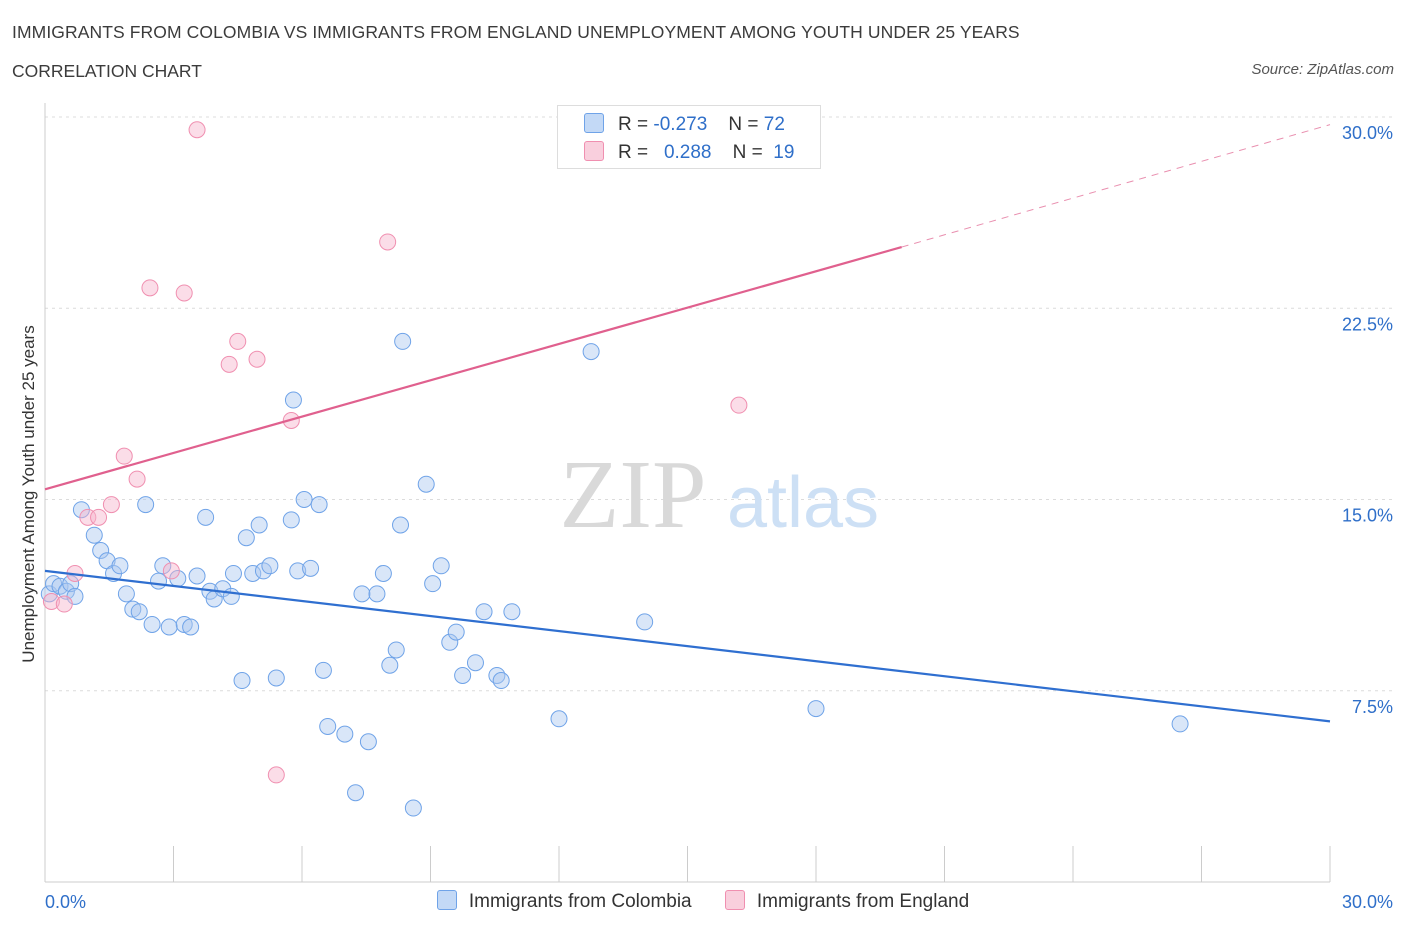  Describe the element at coordinates (774, 124) in the screenshot. I see `legend-n-value: 72` at that location.